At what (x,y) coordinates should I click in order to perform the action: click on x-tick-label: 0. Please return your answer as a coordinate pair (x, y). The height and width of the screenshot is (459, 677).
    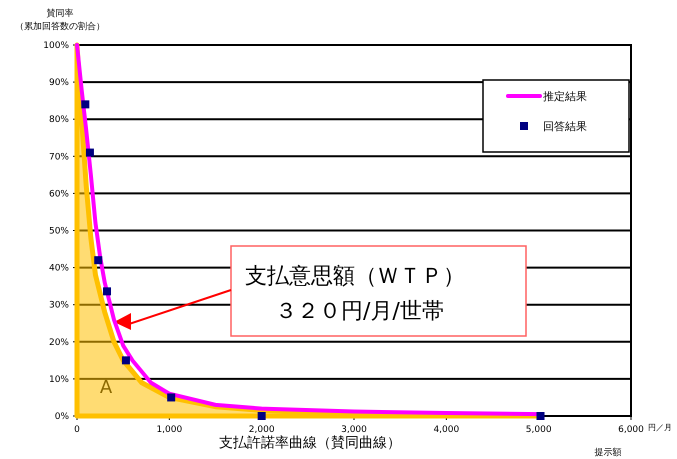
    Looking at the image, I should click on (77, 430).